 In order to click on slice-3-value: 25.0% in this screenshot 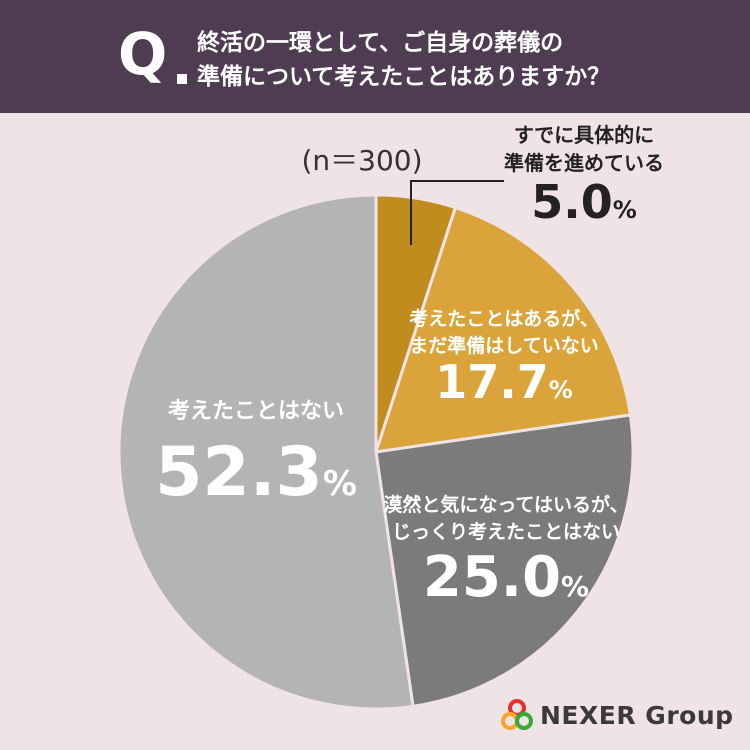, I will do `click(506, 577)`.